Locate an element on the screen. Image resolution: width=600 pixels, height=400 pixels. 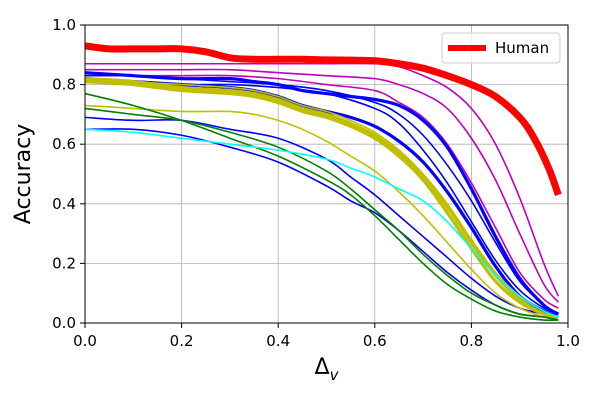
x-axis-label: Δv is located at coordinates (327, 369).